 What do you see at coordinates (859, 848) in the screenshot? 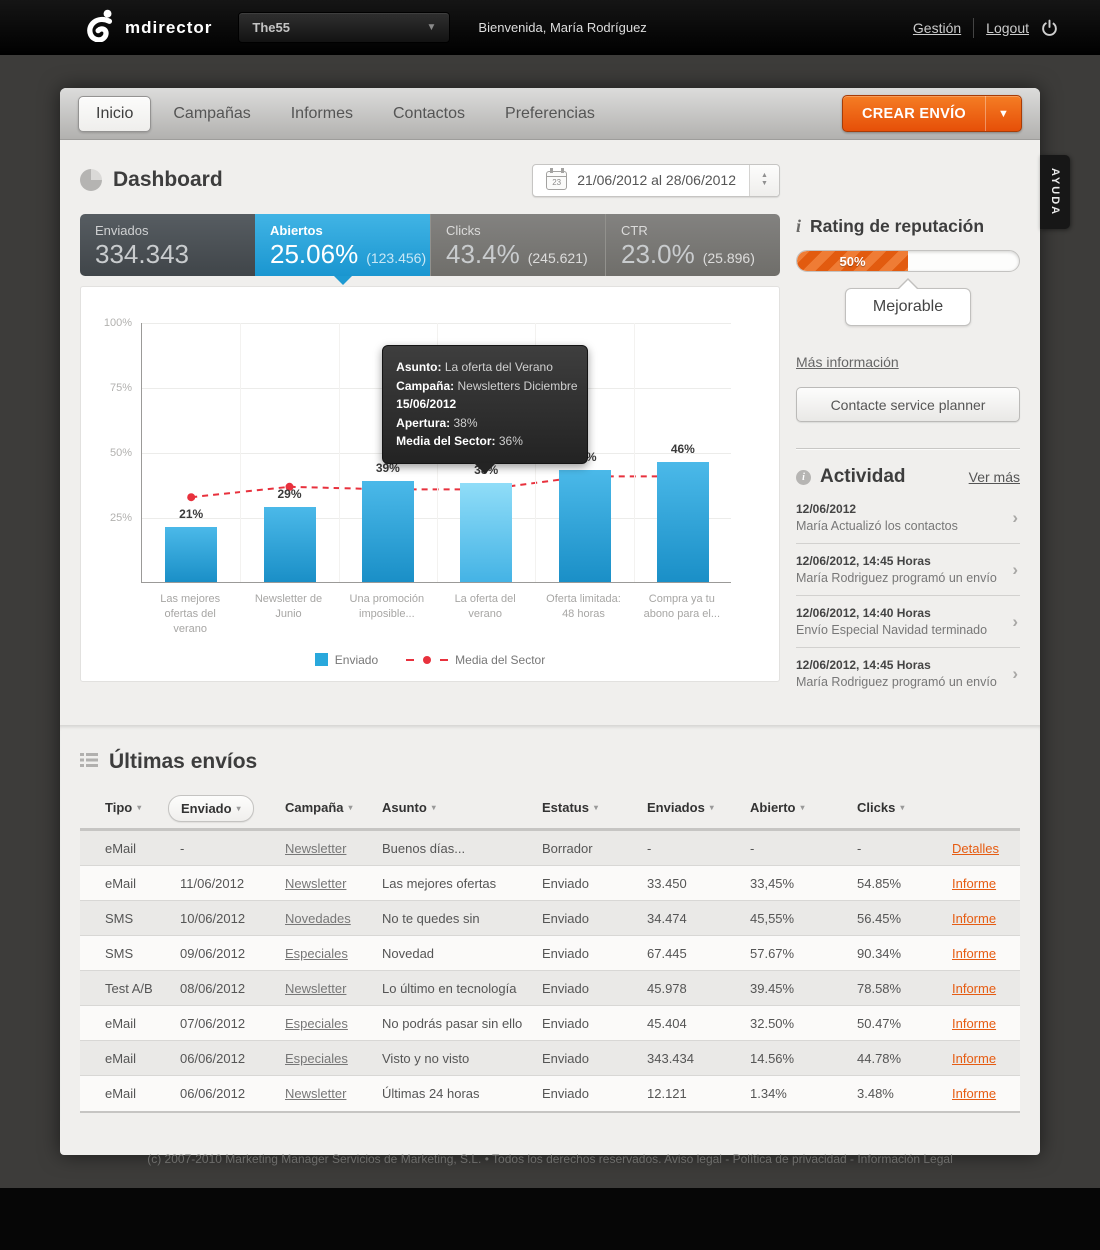
I see `cell-clicks: -` at bounding box center [859, 848].